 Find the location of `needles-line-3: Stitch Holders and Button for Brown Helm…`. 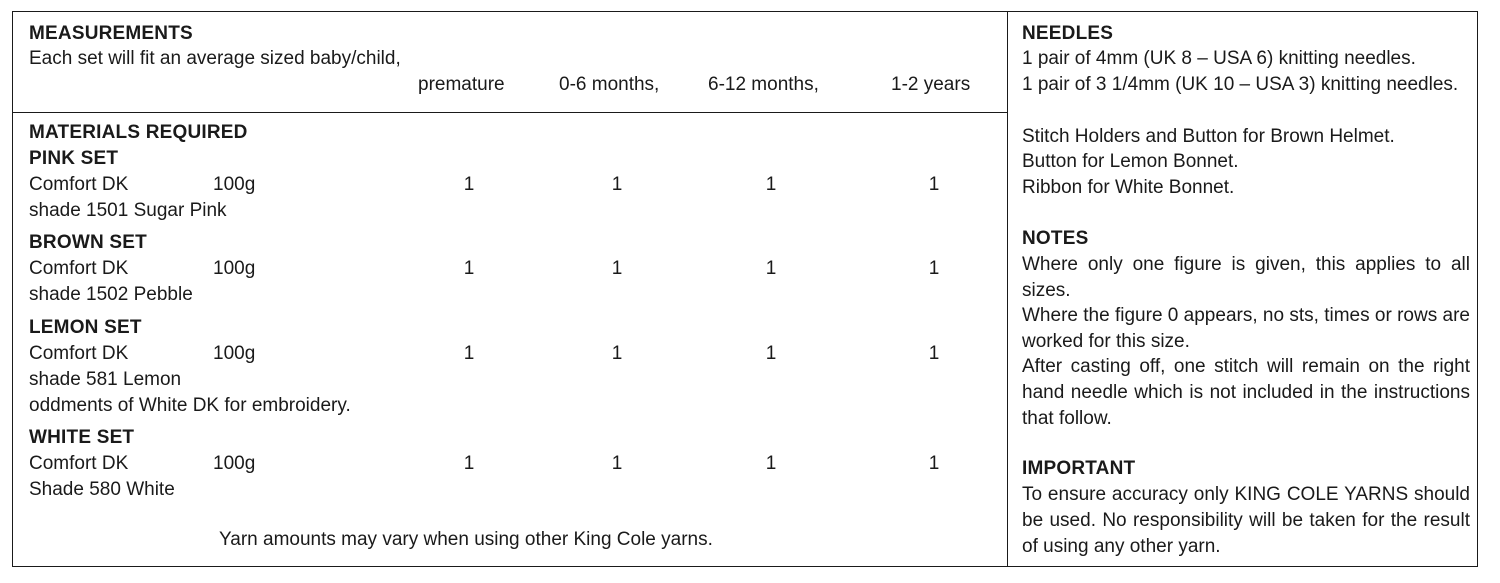

needles-line-3: Stitch Holders and Button for Brown Helm… is located at coordinates (1208, 136).